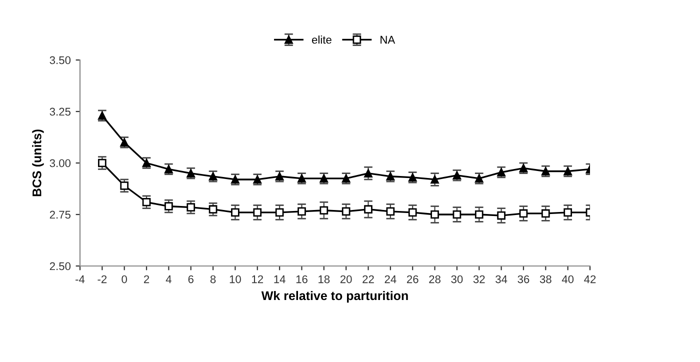 Image resolution: width=700 pixels, height=362 pixels. What do you see at coordinates (60, 214) in the screenshot?
I see `y-tick-label: 2.75` at bounding box center [60, 214].